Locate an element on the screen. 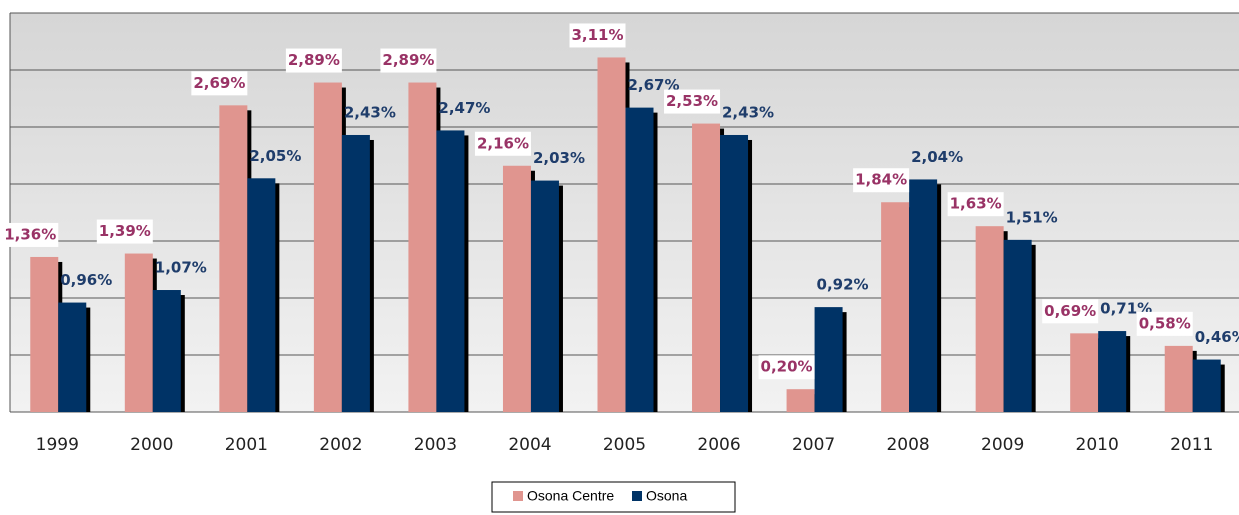 This screenshot has width=1239, height=515. x-tick-label: 2007 is located at coordinates (813, 445).